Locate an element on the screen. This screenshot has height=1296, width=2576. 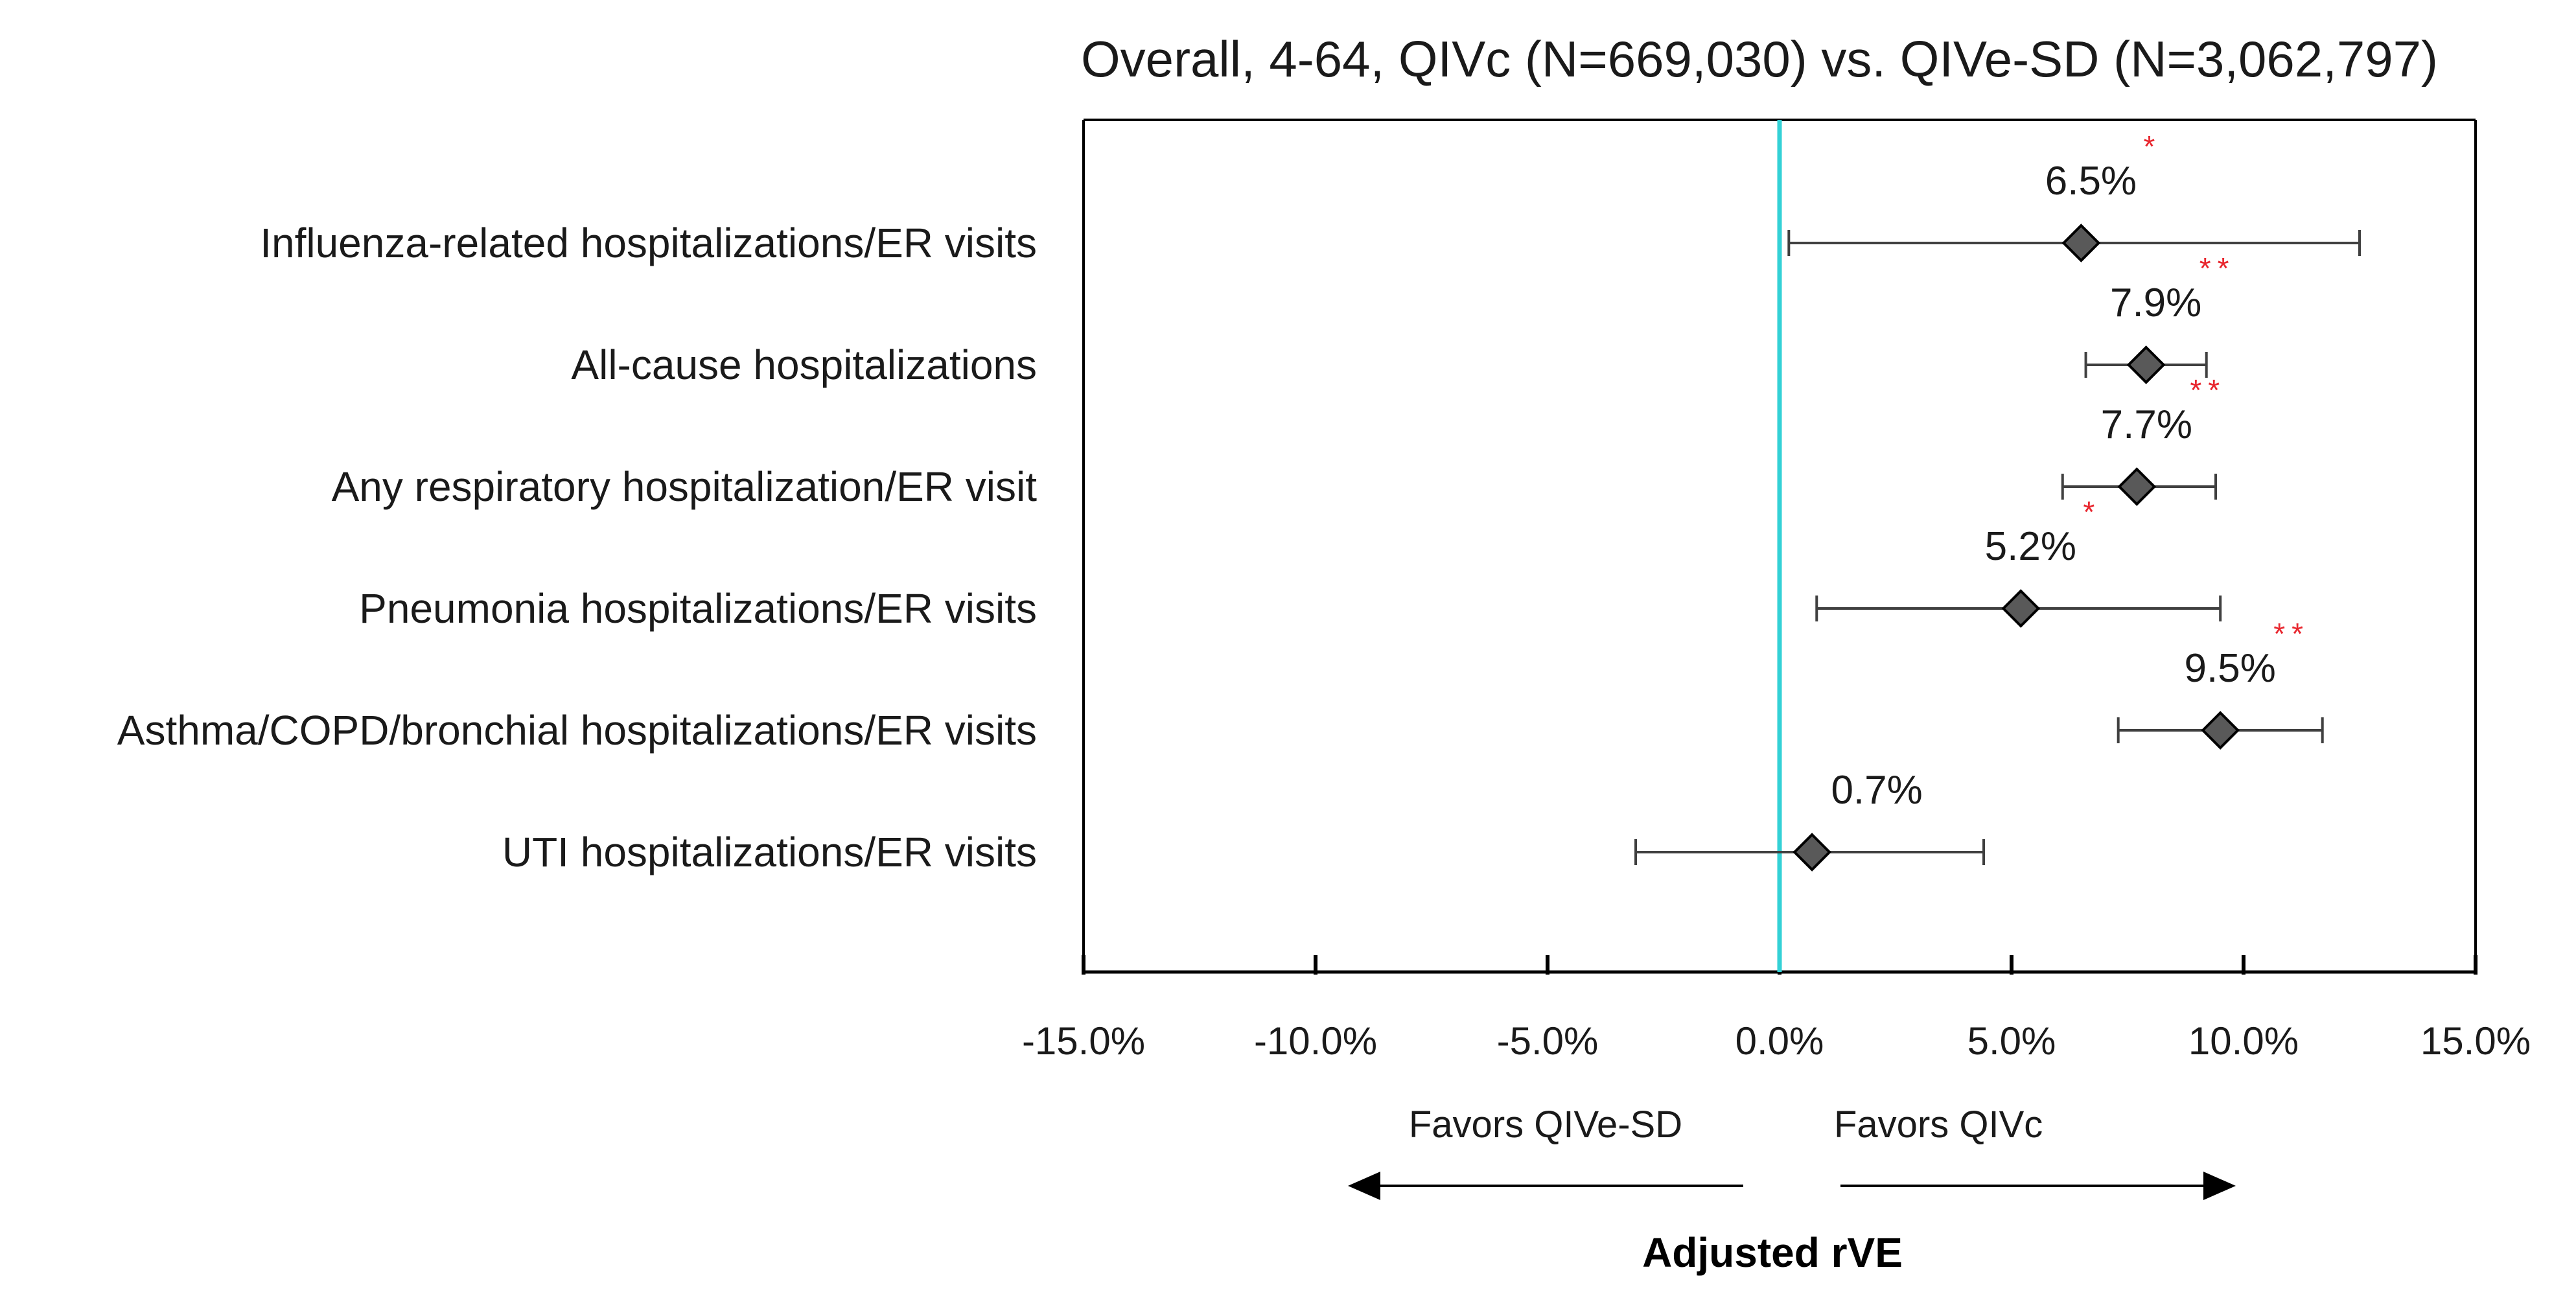
x-tick-label: -15.0% is located at coordinates (1084, 1041).